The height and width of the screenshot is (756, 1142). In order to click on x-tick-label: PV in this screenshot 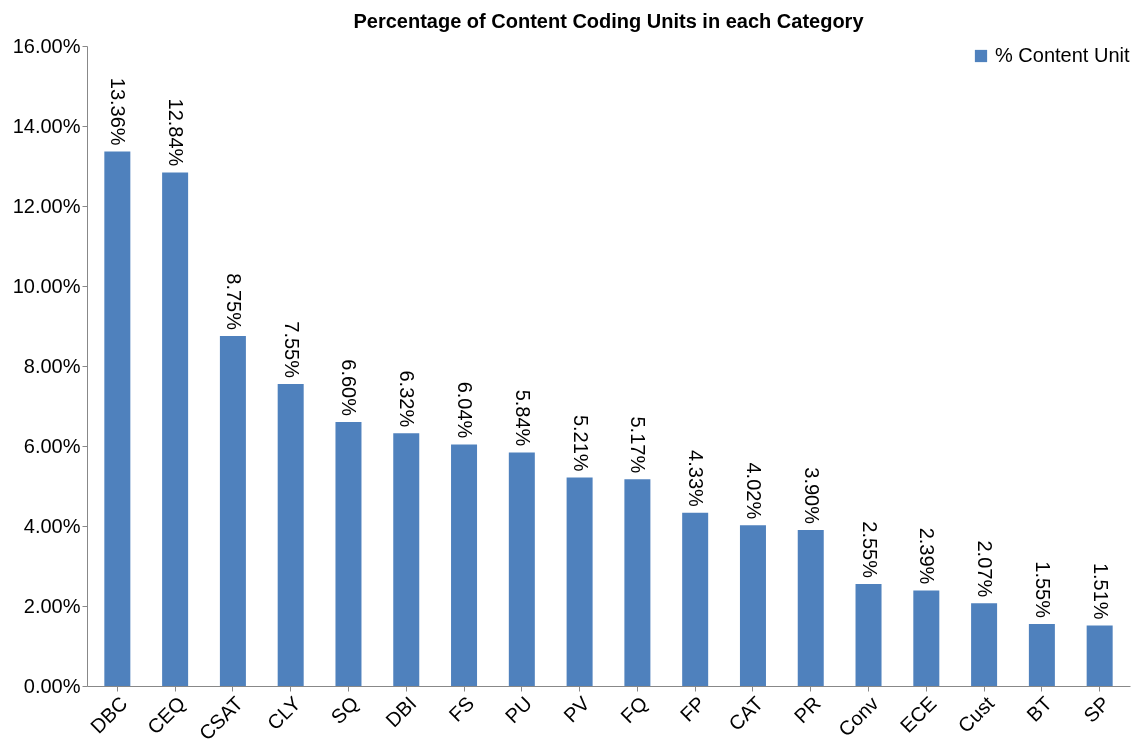, I will do `click(577, 709)`.